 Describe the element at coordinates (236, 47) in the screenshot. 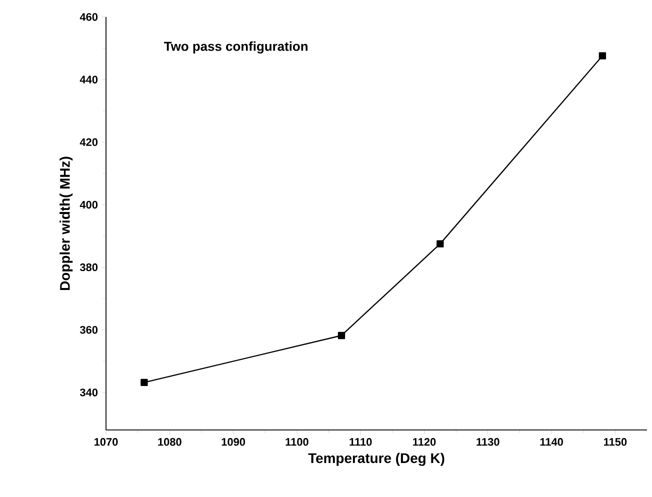

I see `text: Two pass configuration` at that location.